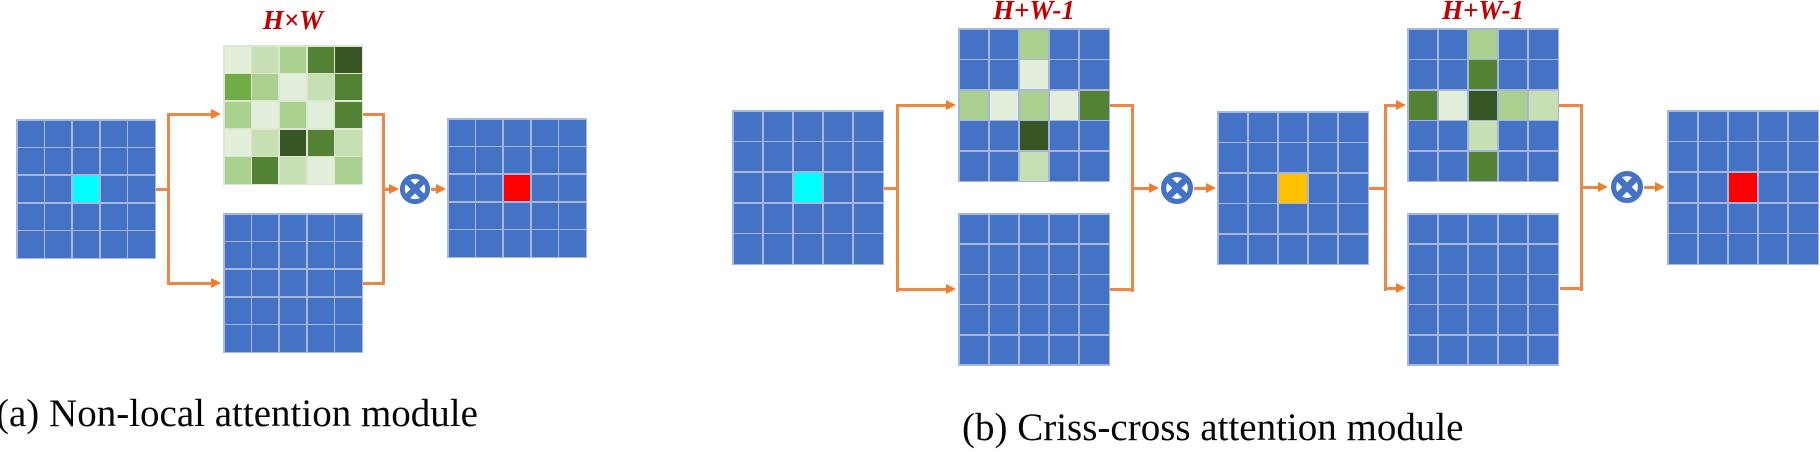 The height and width of the screenshot is (452, 1820). I want to click on input-feature-map-a, so click(86, 189).